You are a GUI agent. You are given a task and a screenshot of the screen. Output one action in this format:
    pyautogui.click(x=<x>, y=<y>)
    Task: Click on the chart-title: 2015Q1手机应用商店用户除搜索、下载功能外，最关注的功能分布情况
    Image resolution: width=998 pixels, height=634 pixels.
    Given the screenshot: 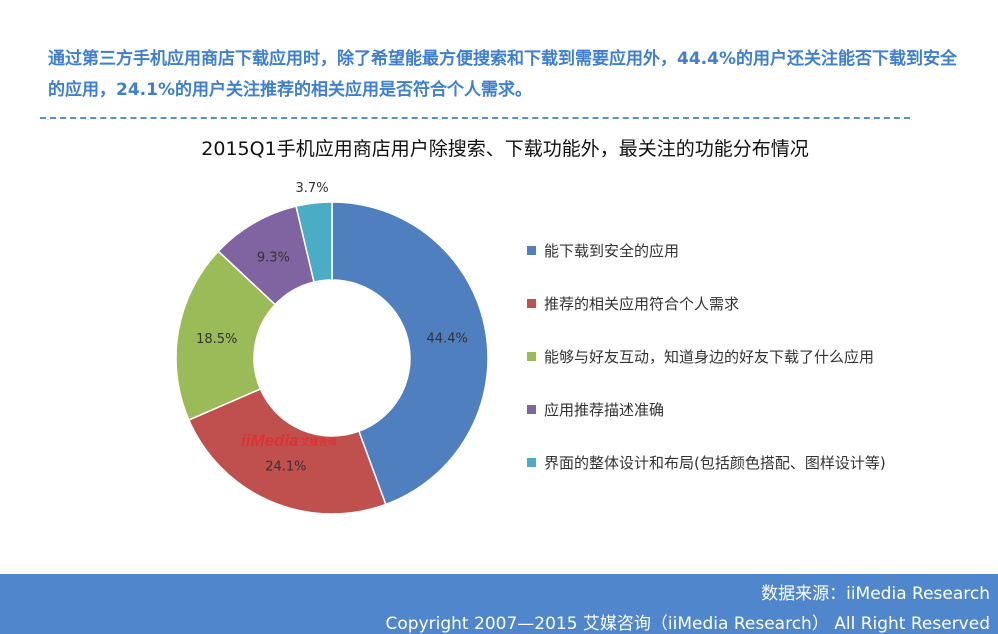 What is the action you would take?
    pyautogui.click(x=505, y=149)
    